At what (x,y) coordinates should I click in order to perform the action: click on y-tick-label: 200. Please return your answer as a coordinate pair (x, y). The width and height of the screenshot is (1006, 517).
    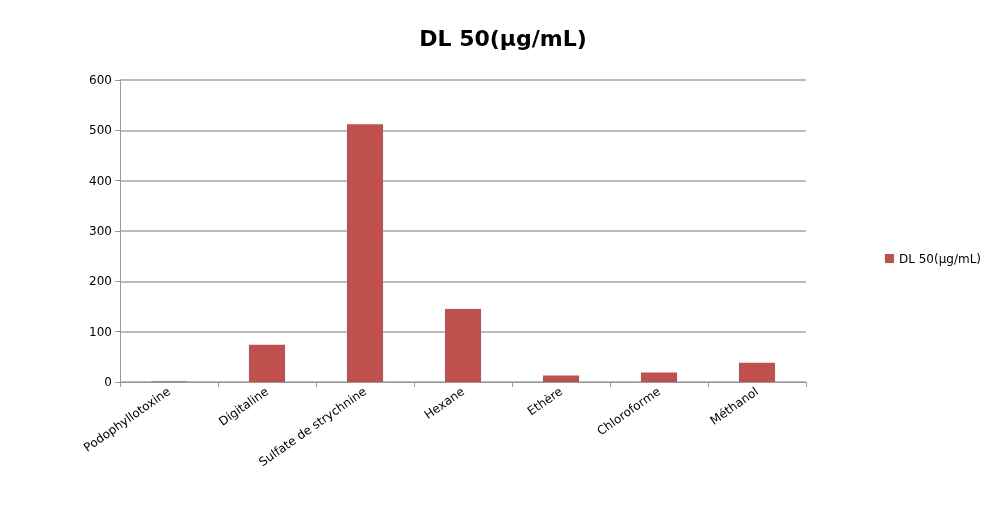
    Looking at the image, I should click on (100, 281).